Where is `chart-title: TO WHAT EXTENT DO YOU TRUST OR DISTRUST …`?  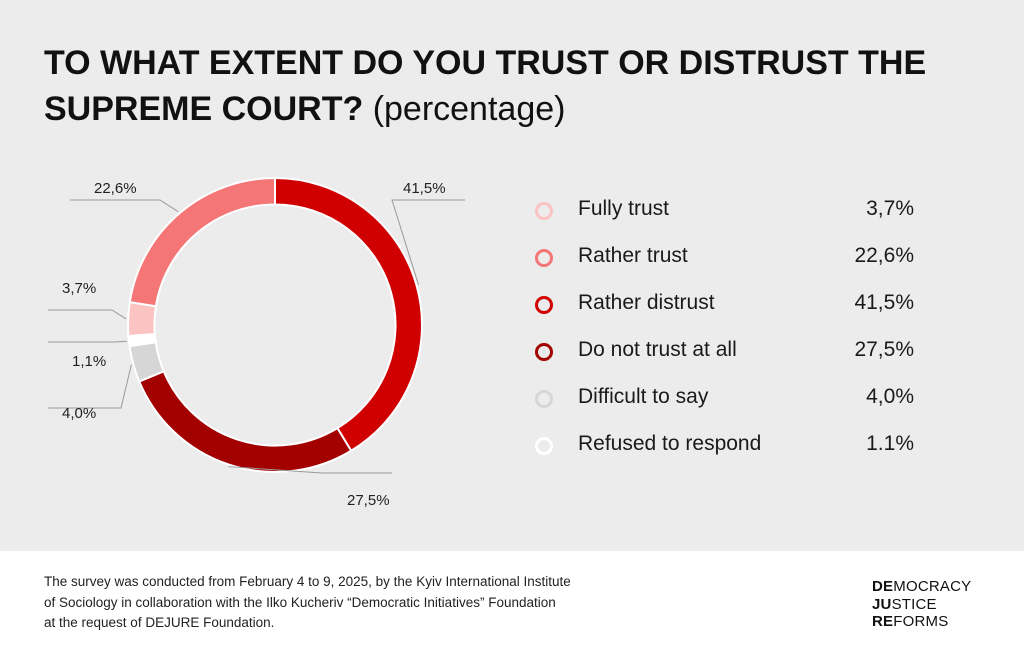
chart-title: TO WHAT EXTENT DO YOU TRUST OR DISTRUST … is located at coordinates (524, 86).